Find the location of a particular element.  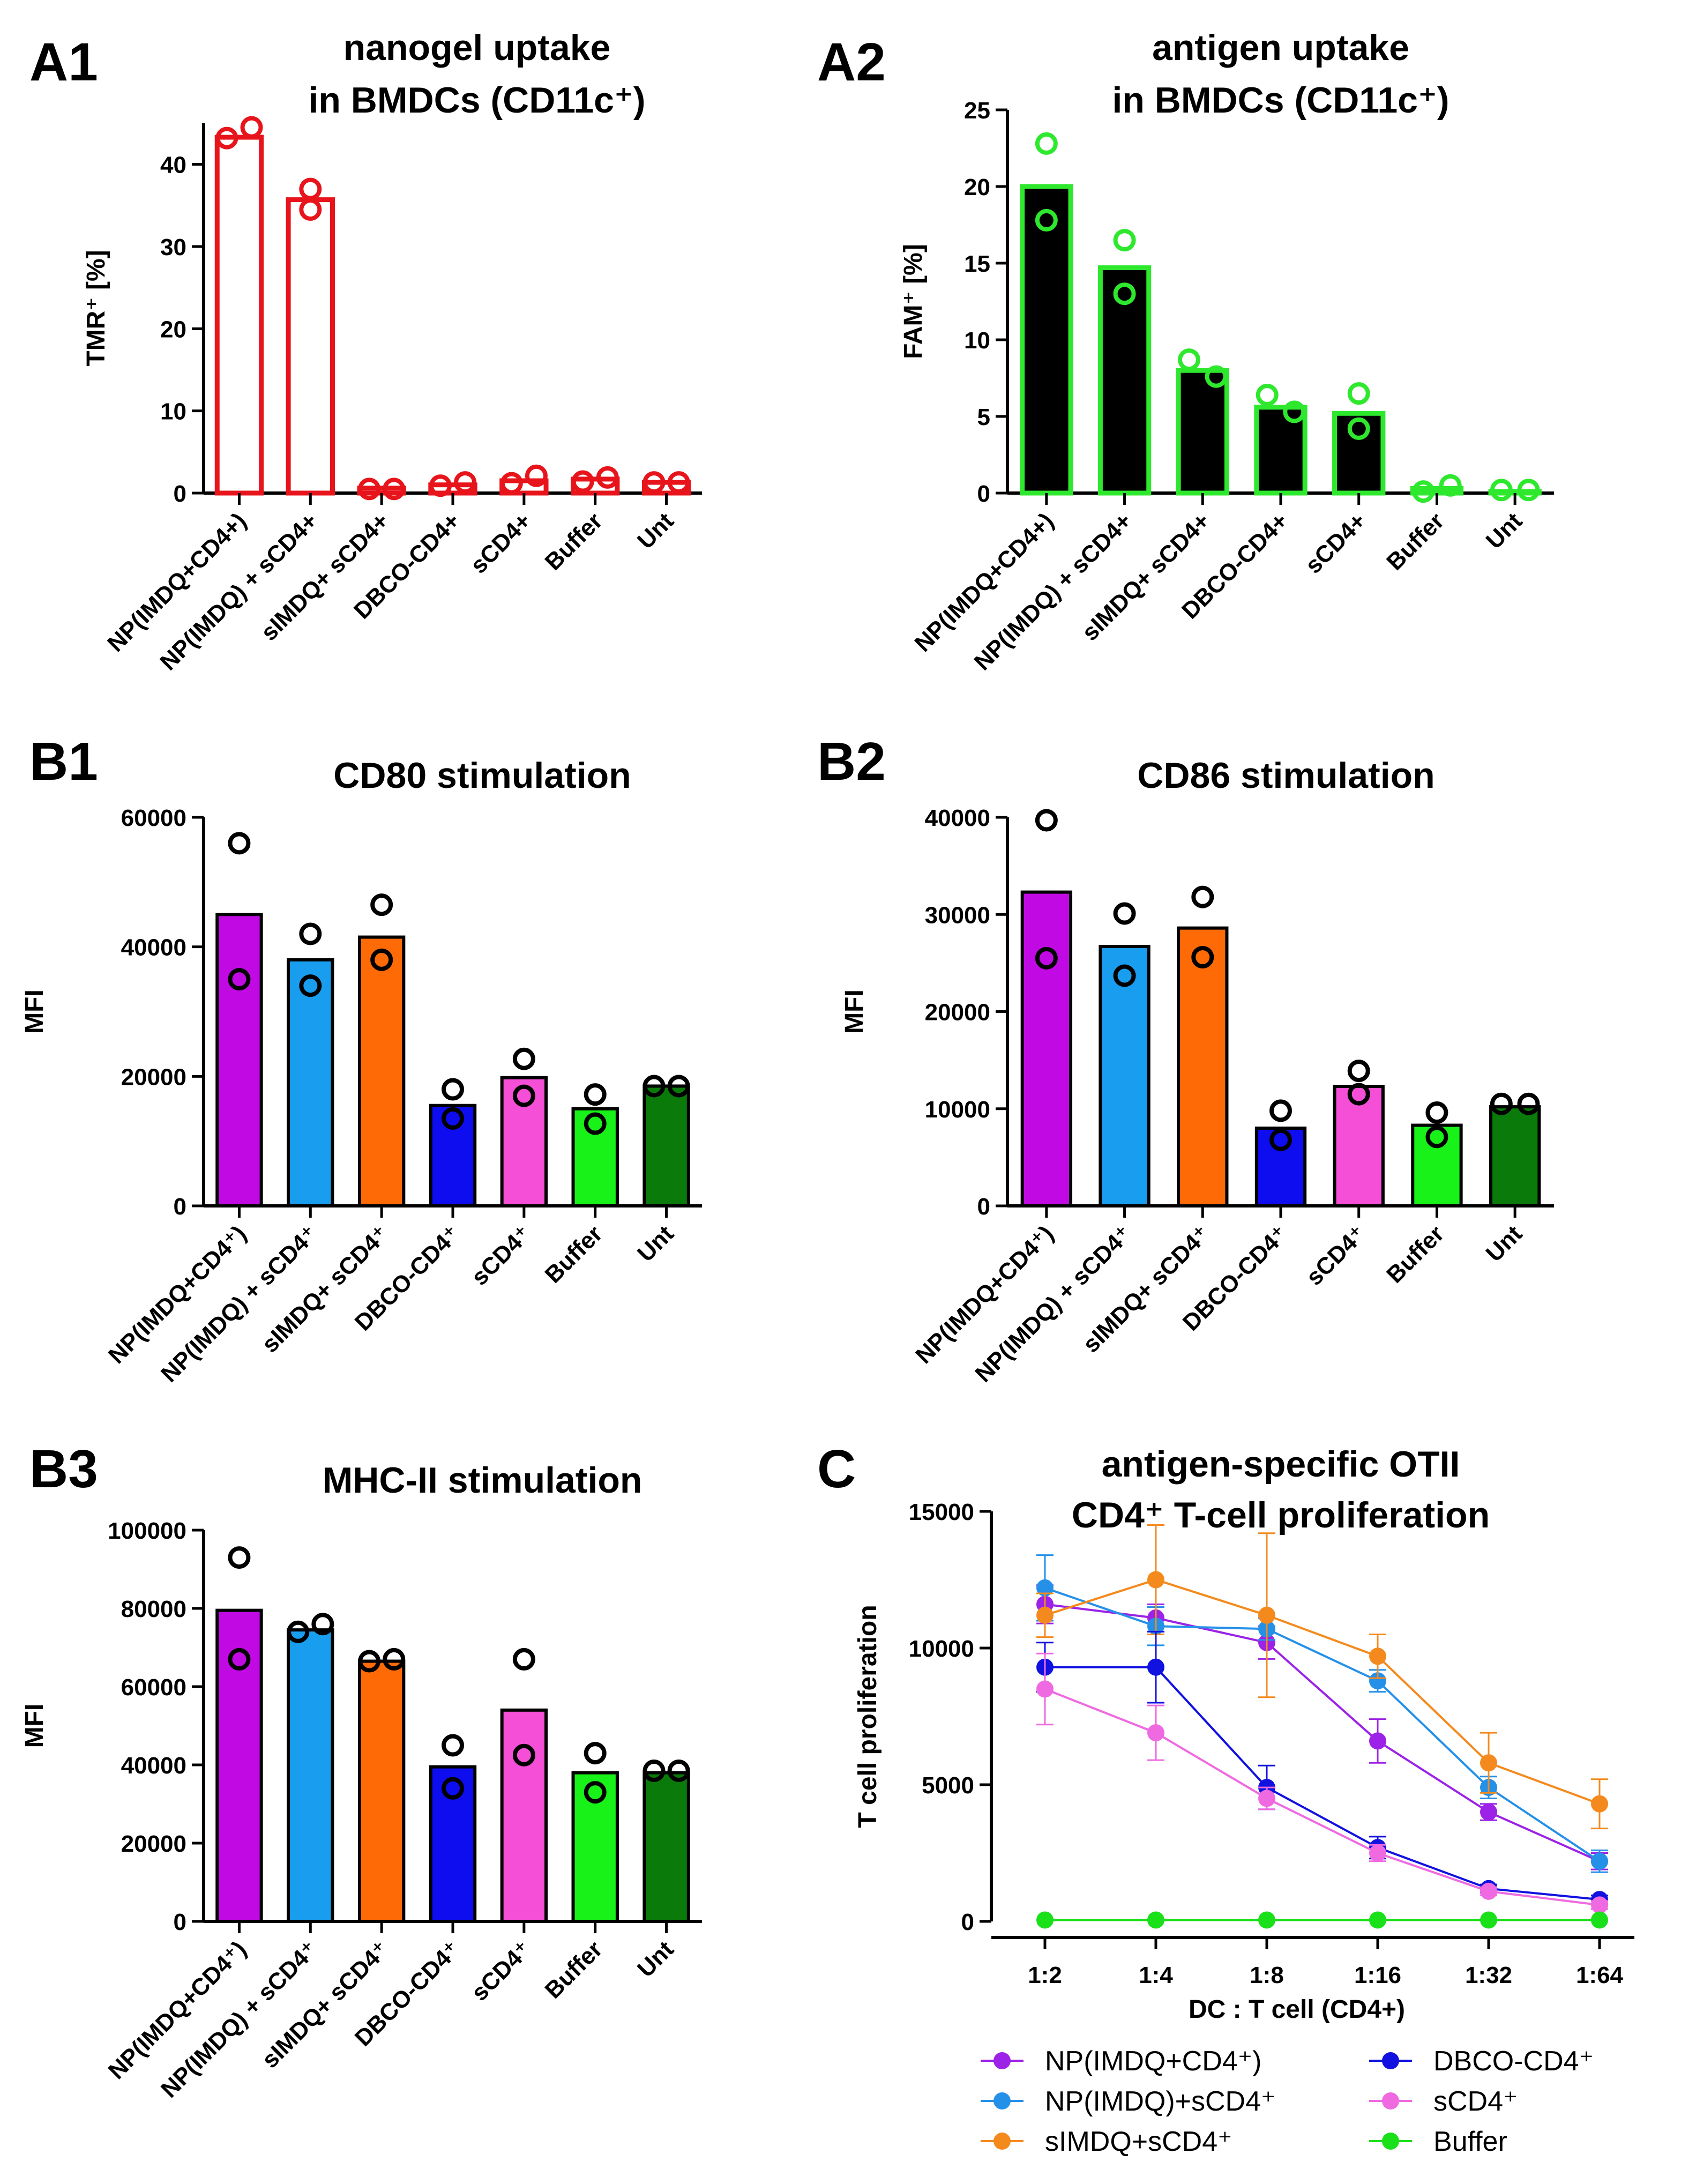

x-tick-label: 1:4 is located at coordinates (1156, 1975).